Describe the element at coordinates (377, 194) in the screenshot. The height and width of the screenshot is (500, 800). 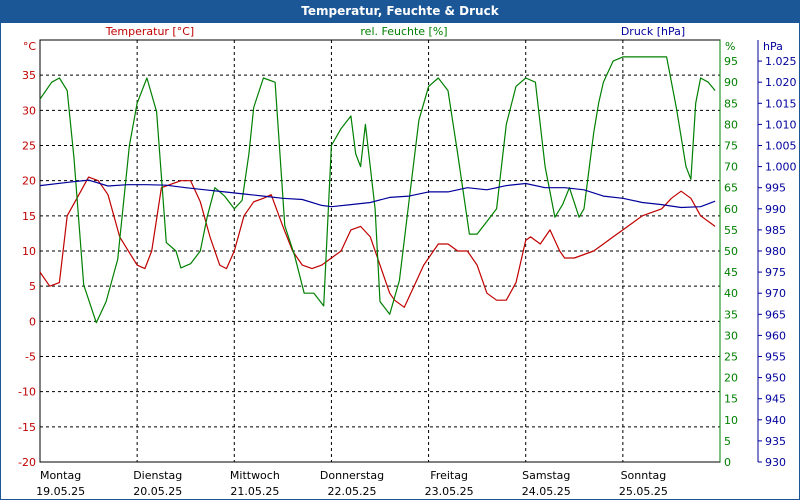
I see `pressure-line` at that location.